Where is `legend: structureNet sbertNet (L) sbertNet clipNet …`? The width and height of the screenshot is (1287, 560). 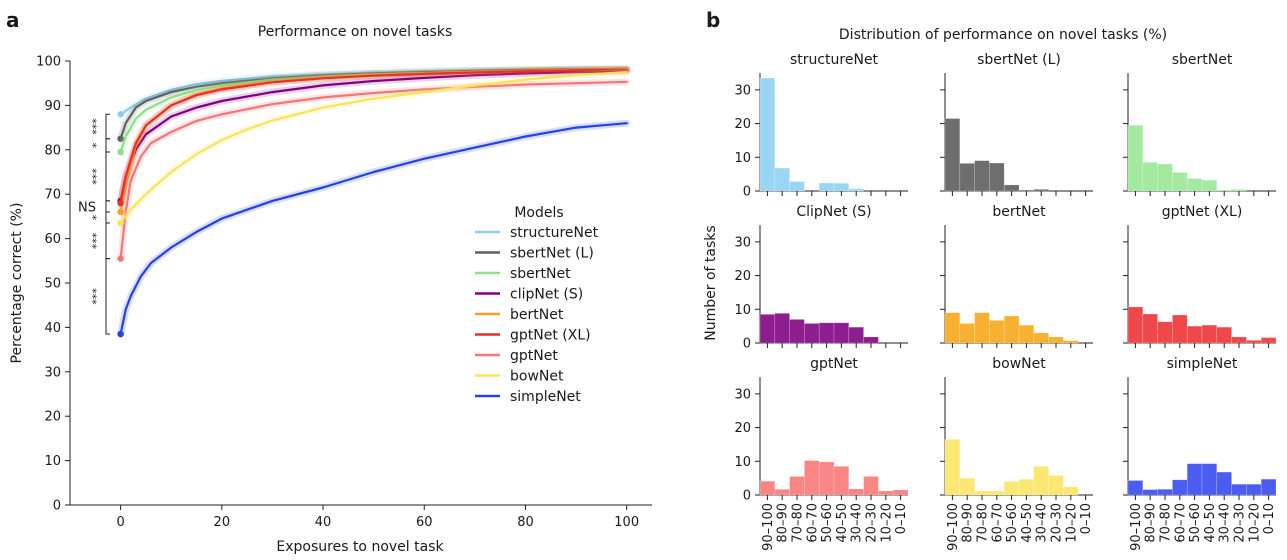
legend: structureNet sbertNet (L) sbertNet clipNet … is located at coordinates (537, 315).